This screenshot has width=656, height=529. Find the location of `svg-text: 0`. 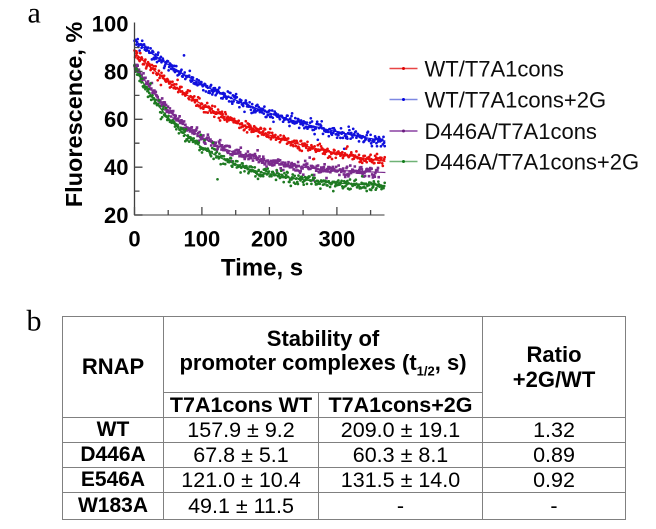

svg-text: 0 is located at coordinates (134, 238).